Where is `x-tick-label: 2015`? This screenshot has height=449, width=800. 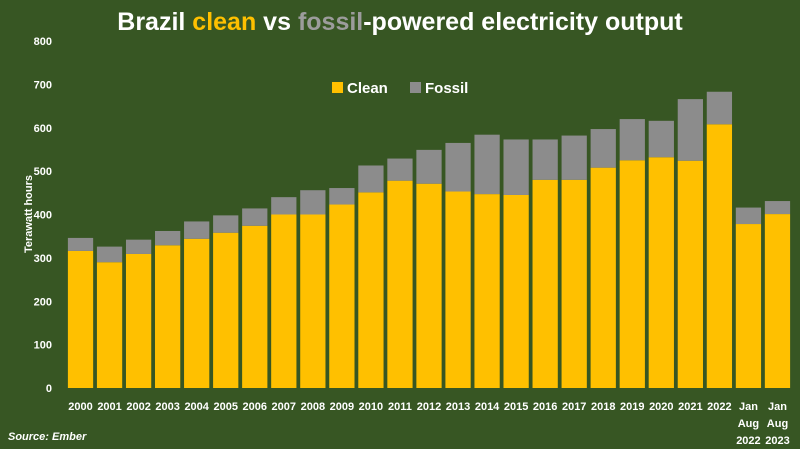
x-tick-label: 2015 is located at coordinates (516, 407).